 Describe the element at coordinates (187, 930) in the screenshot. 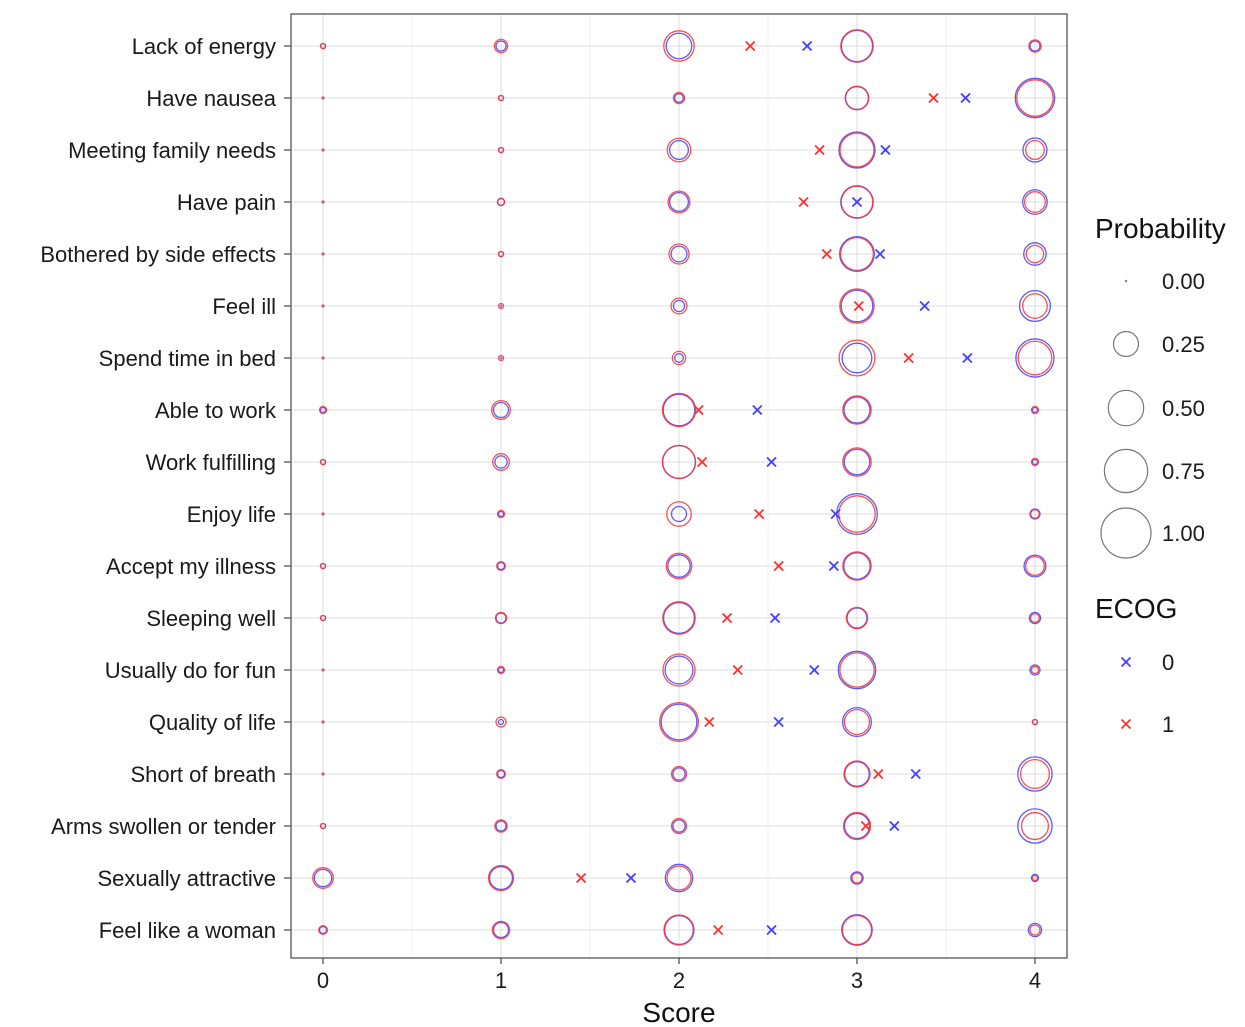

I see `y-tick-label: Feel like a woman` at that location.